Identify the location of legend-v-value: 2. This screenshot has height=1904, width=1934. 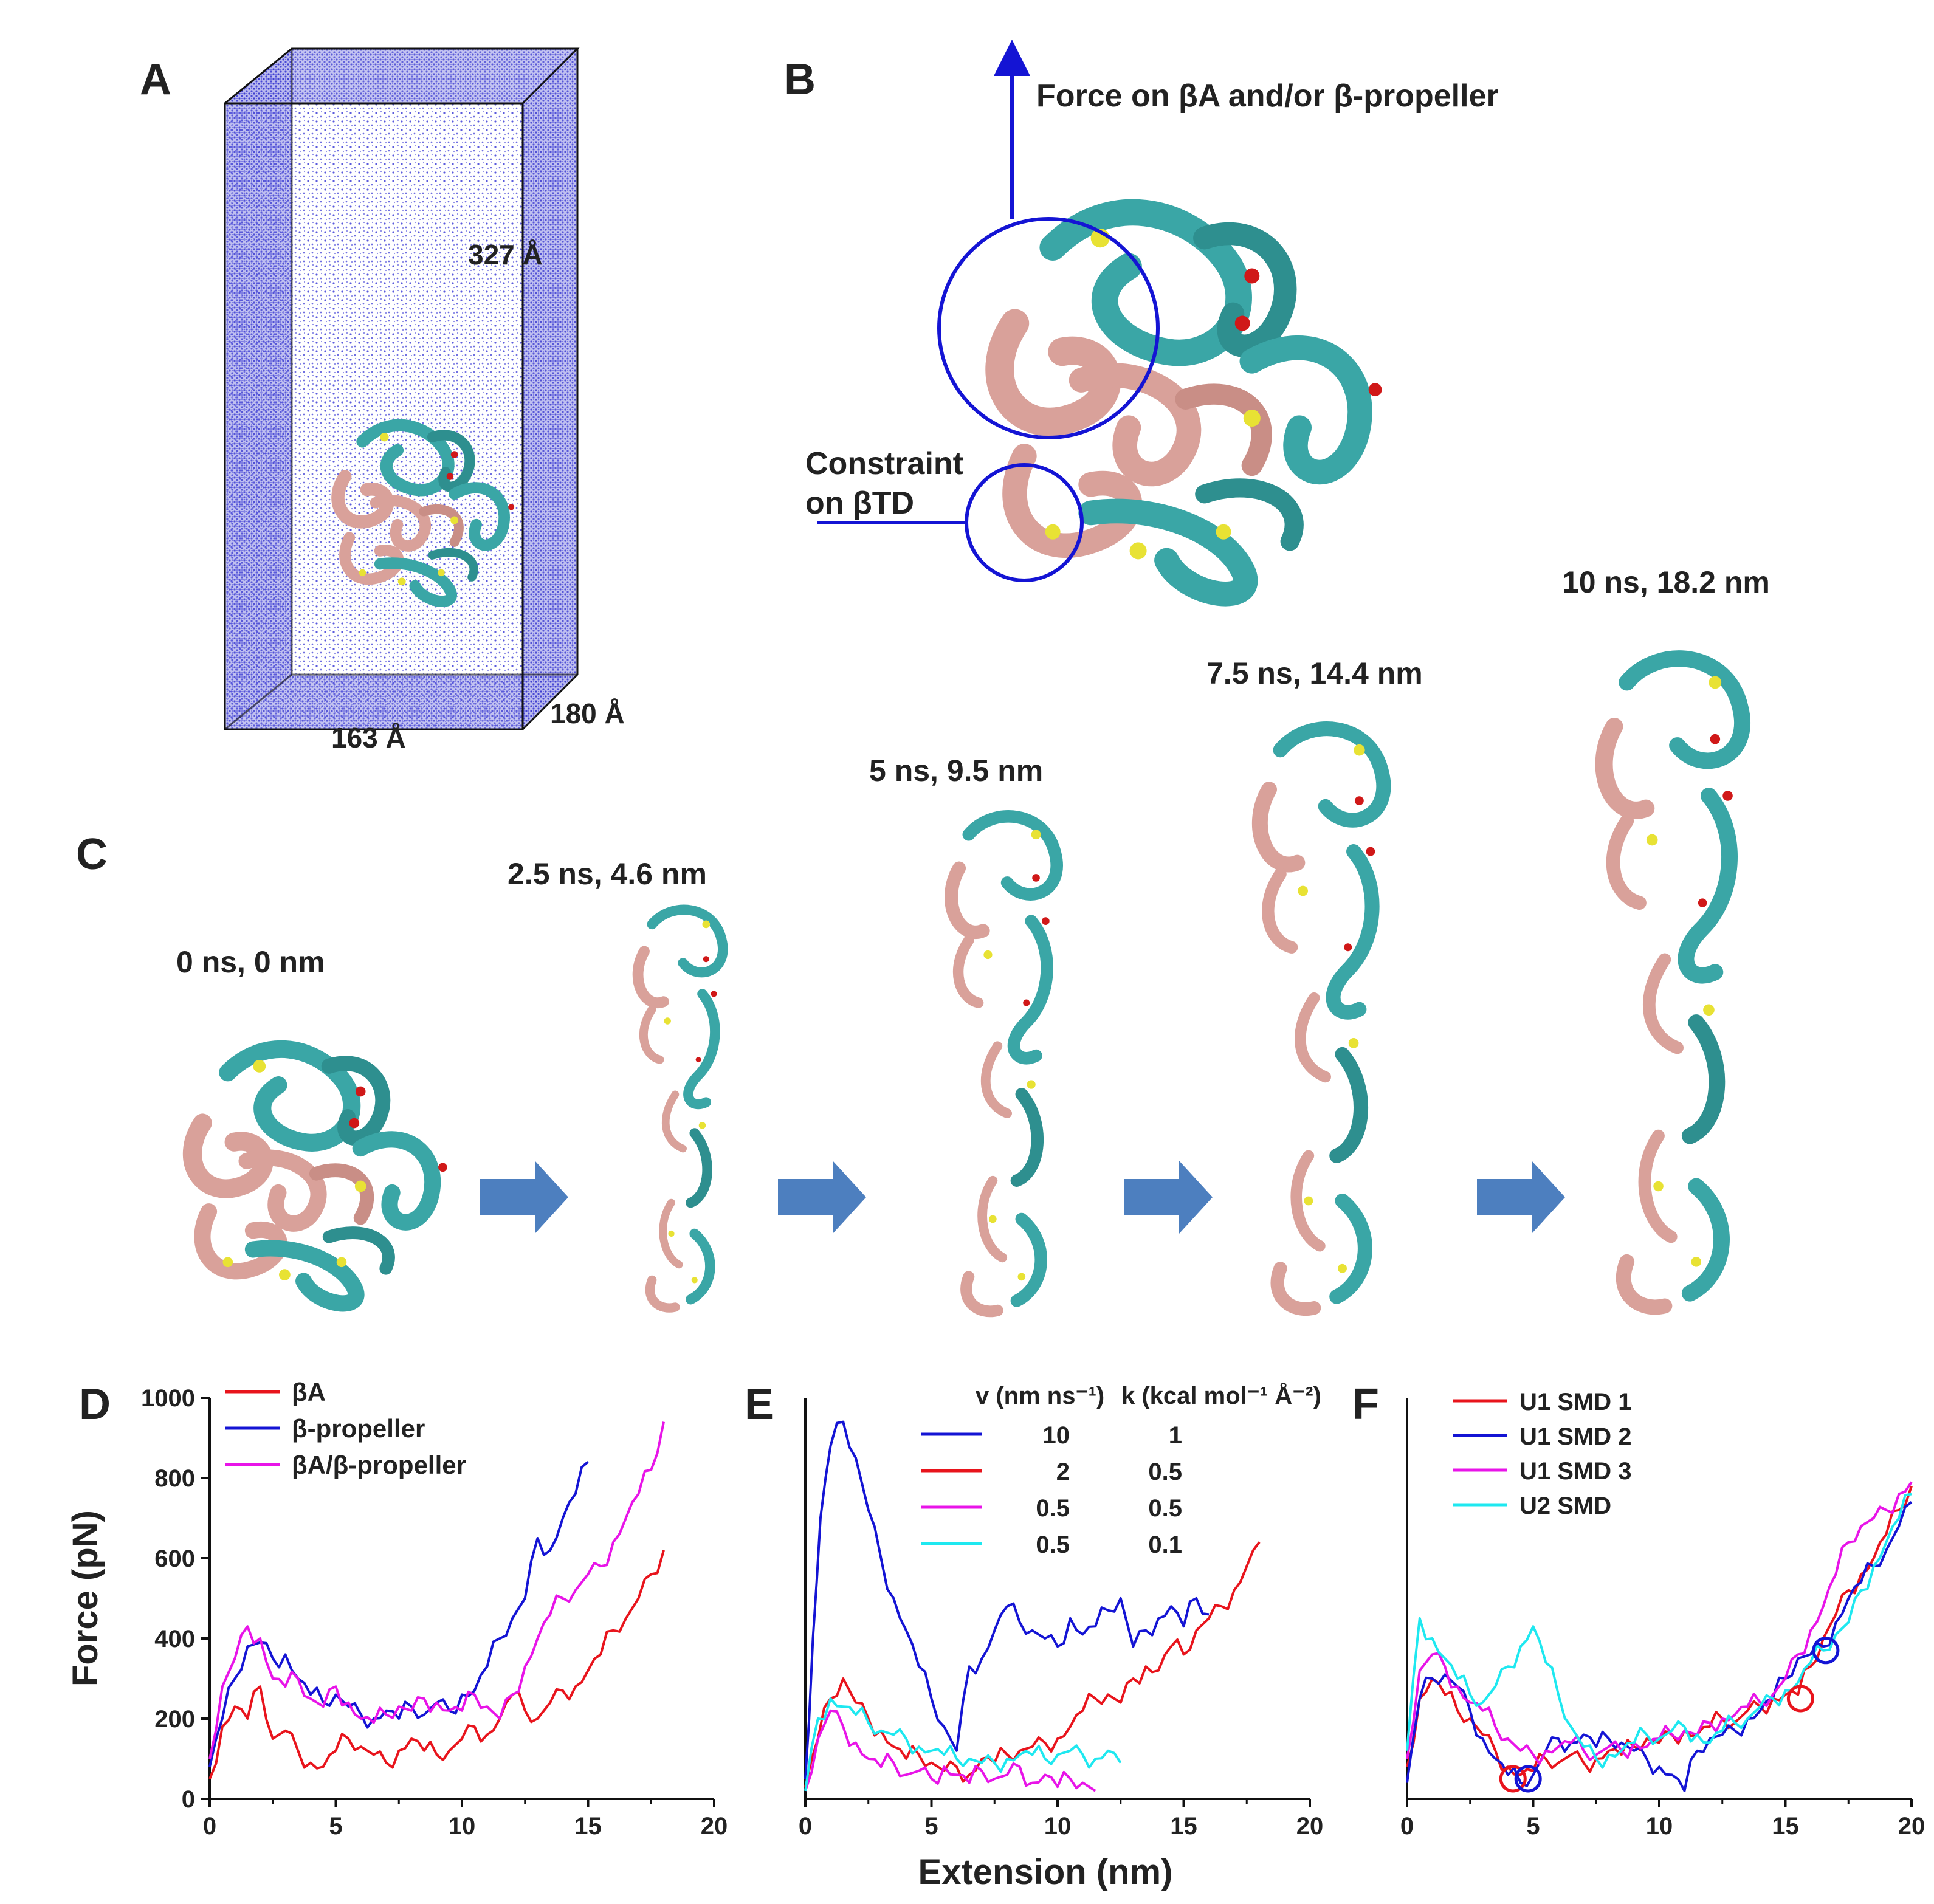
(1063, 1472).